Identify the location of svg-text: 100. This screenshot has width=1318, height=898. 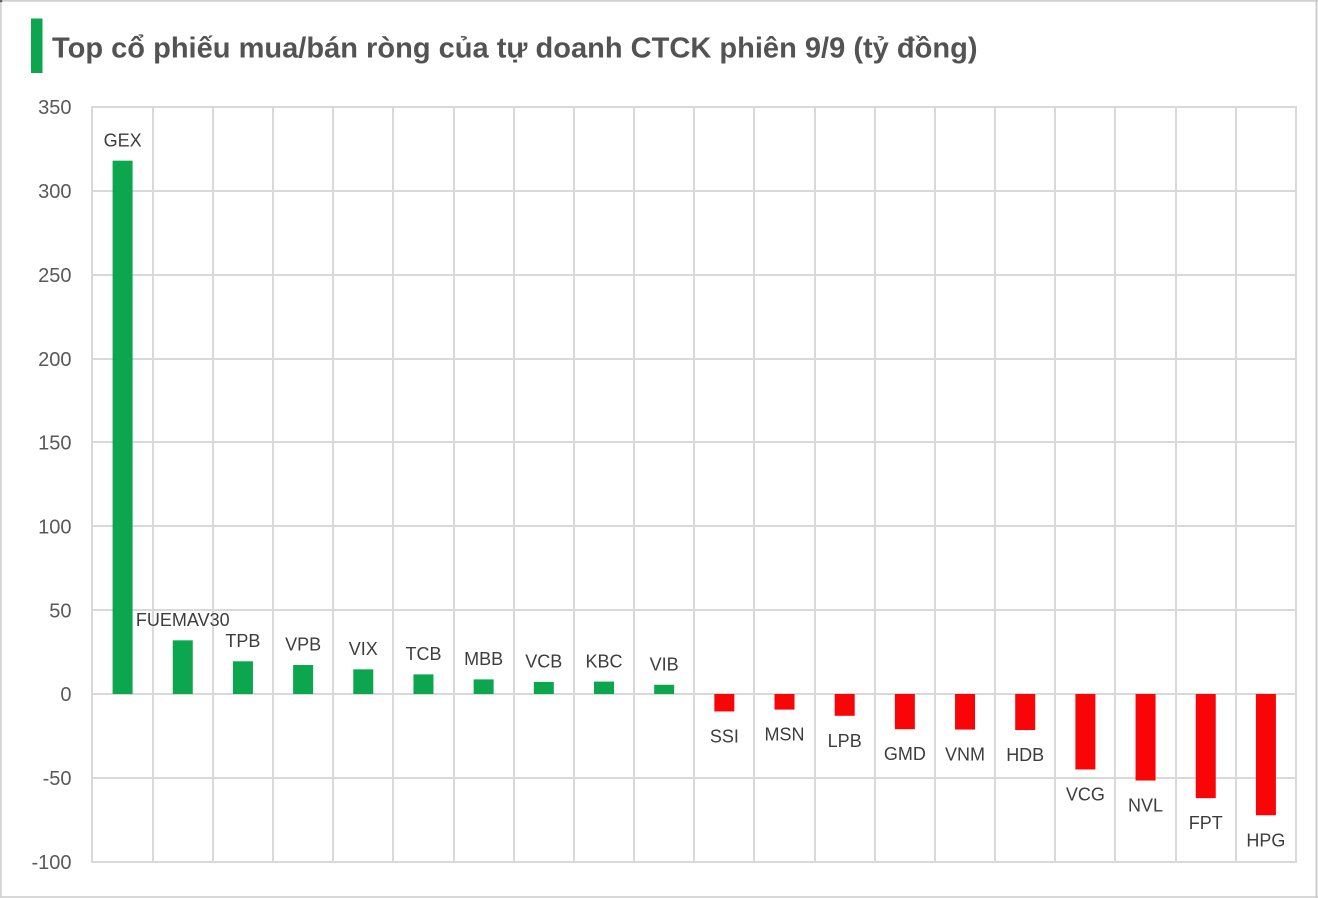
(54, 527).